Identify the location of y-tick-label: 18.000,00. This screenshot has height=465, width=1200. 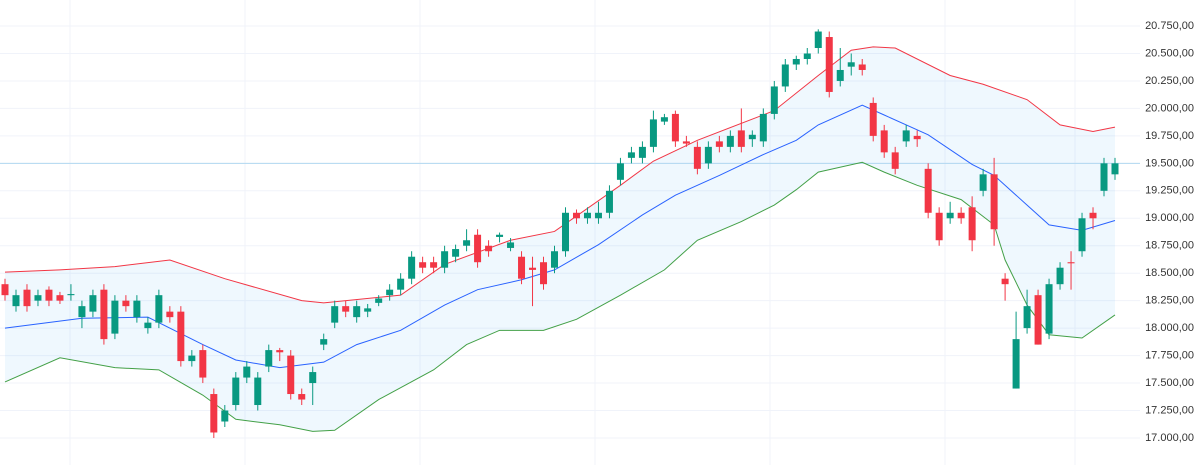
(1169, 328).